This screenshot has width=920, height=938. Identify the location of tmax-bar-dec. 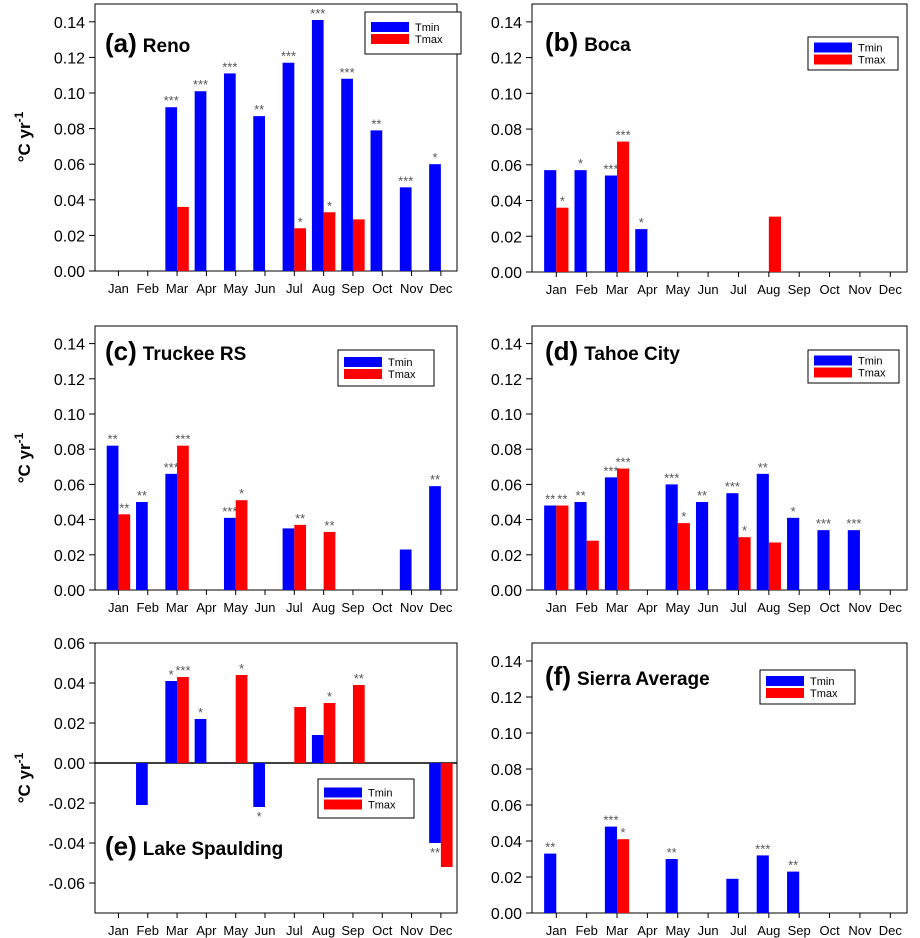
(446, 815).